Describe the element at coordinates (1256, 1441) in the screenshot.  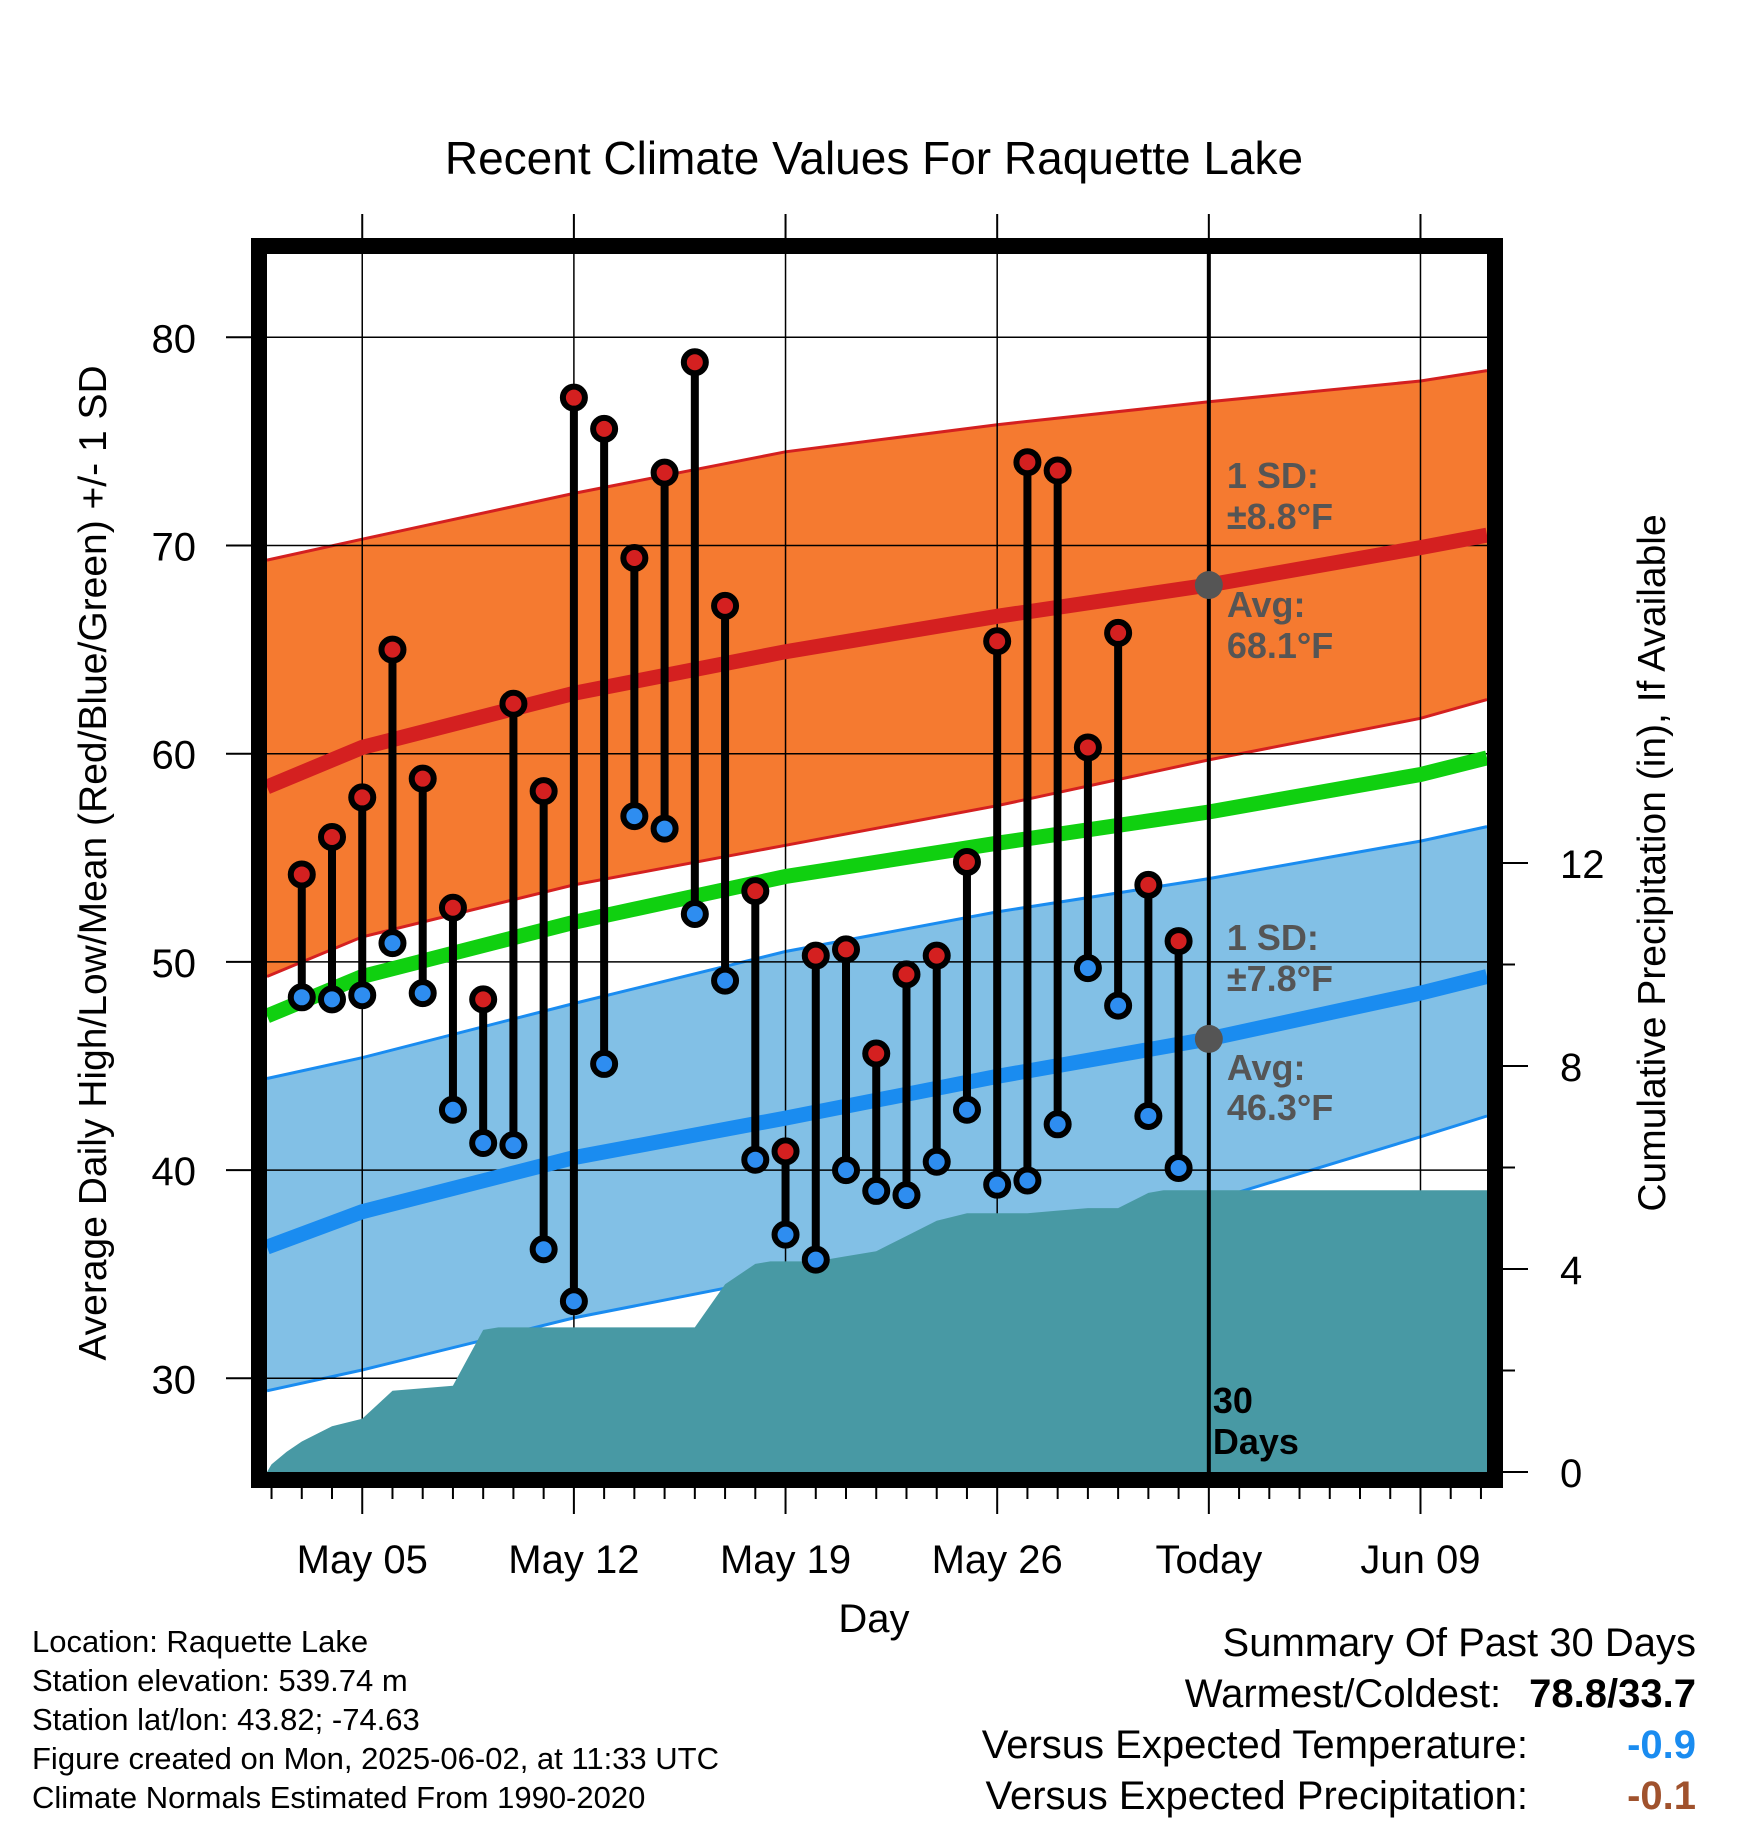
I see `days-word-label: Days` at that location.